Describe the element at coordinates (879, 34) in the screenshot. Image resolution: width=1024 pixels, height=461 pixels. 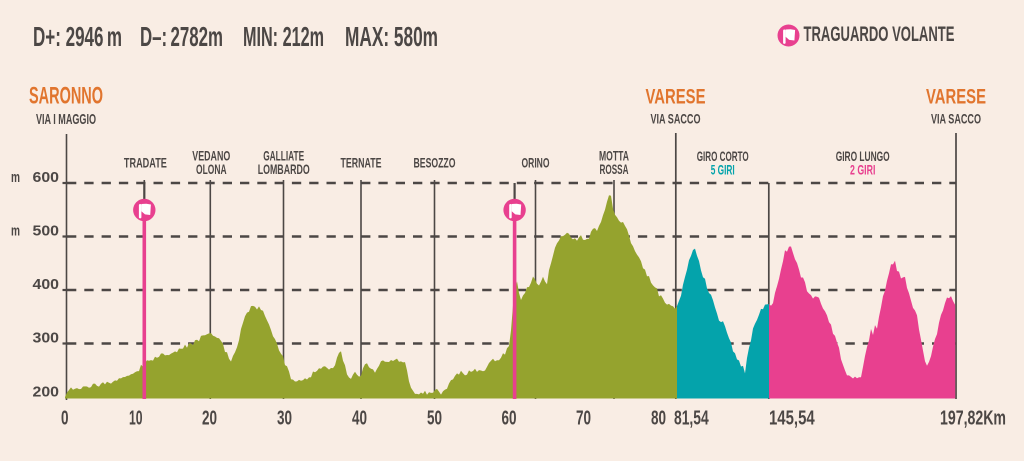
I see `svg-text: TRAGUARDO VOLANTE` at that location.